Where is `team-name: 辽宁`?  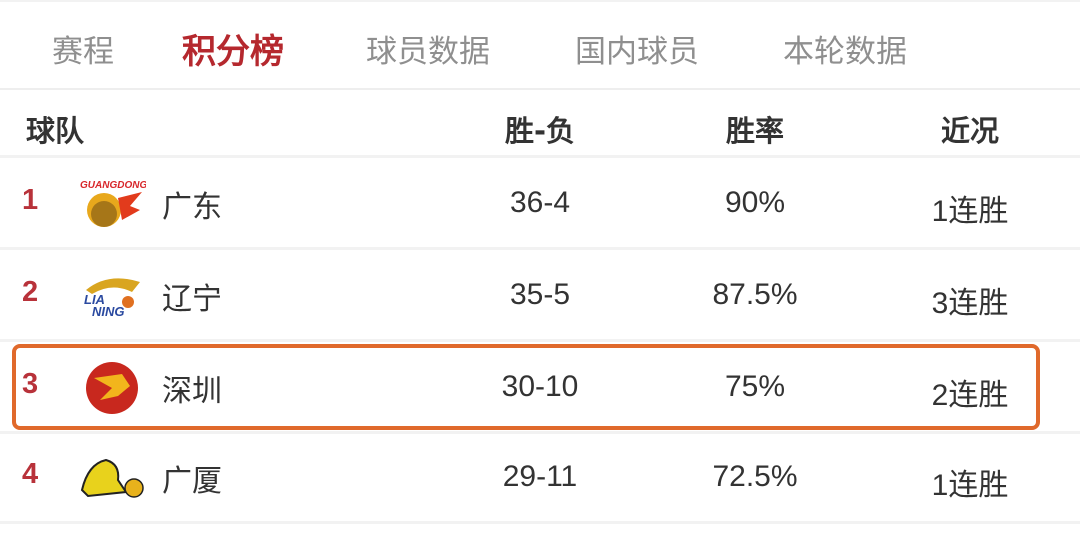 team-name: 辽宁 is located at coordinates (192, 299).